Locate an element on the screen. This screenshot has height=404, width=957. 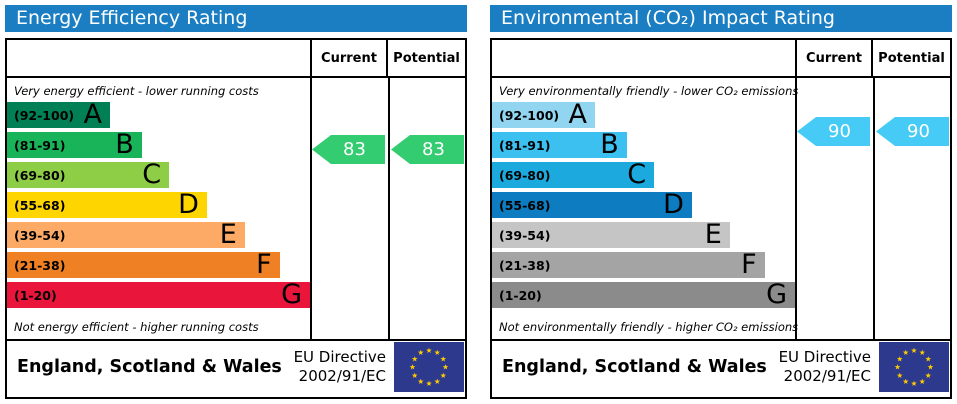
environmental-panel-title: Environmental (CO₂) Impact Rating is located at coordinates (721, 18).